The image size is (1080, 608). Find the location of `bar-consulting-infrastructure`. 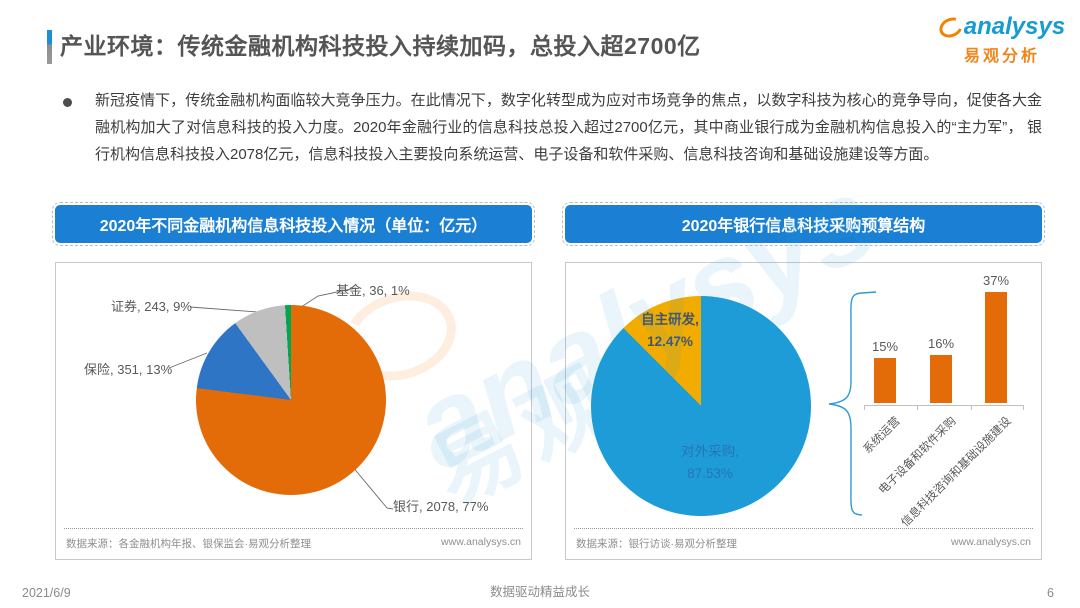

bar-consulting-infrastructure is located at coordinates (996, 347).